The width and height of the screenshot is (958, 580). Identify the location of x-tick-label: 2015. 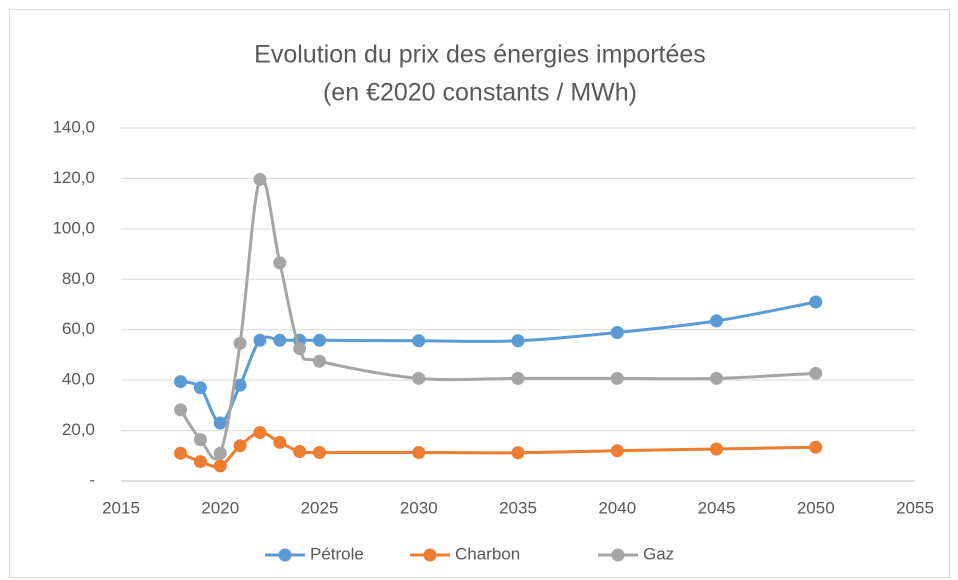
(121, 507).